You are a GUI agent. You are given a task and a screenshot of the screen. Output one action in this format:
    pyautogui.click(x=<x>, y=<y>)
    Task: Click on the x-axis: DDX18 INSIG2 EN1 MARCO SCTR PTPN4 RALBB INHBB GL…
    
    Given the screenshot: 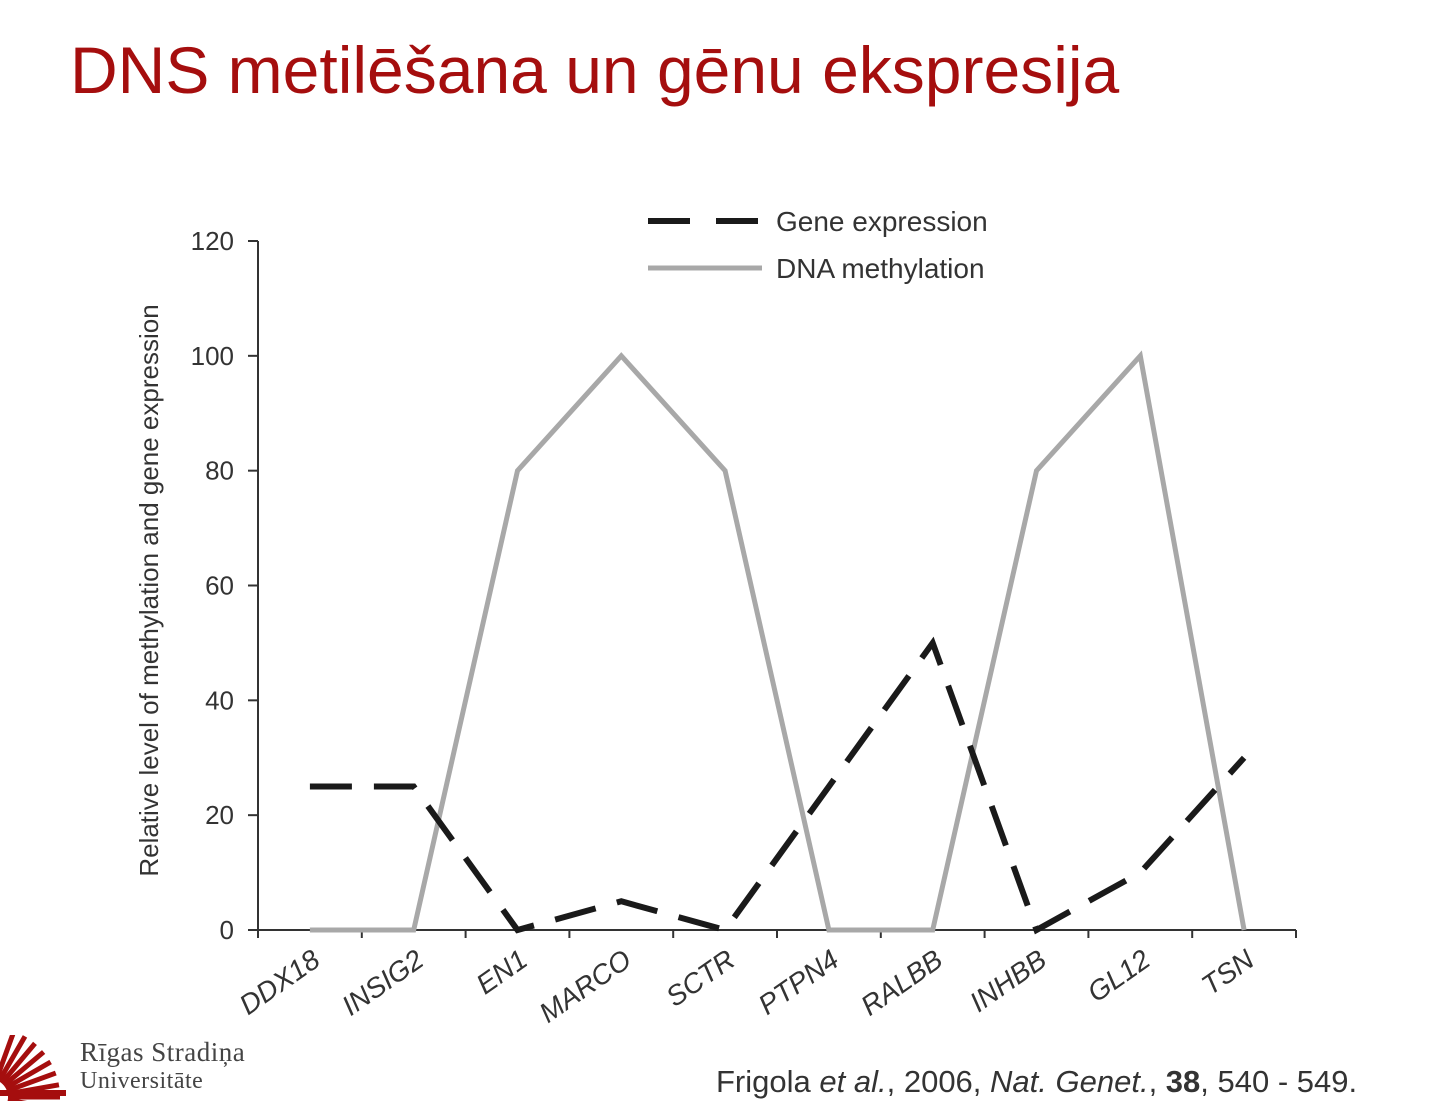 What is the action you would take?
    pyautogui.click(x=765, y=979)
    